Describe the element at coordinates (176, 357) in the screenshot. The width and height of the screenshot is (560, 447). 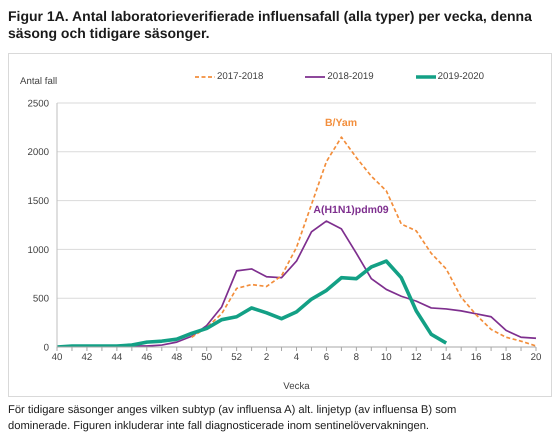
I see `x-tick-label: 48` at that location.